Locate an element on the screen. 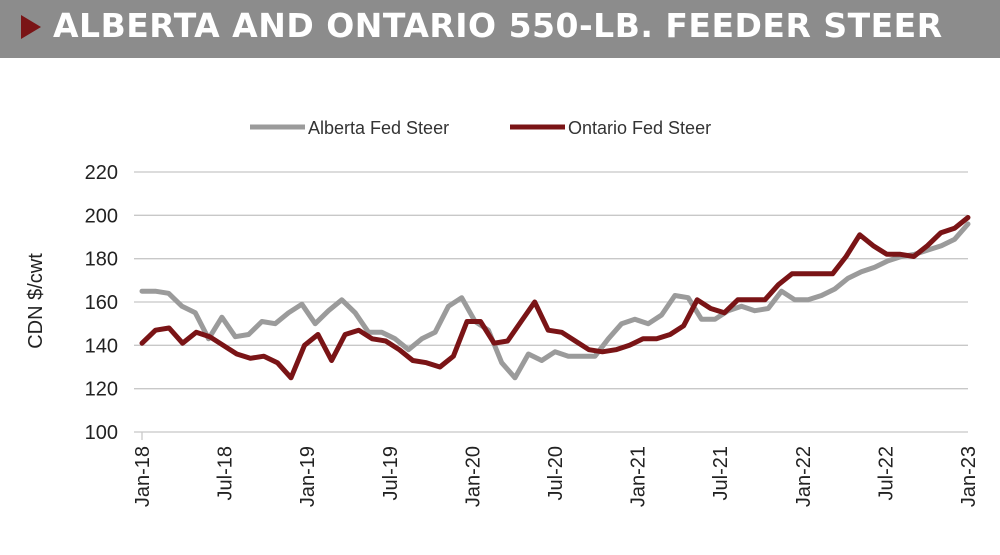 The height and width of the screenshot is (555, 1000). x-tick-label: Jul-18 is located at coordinates (226, 473).